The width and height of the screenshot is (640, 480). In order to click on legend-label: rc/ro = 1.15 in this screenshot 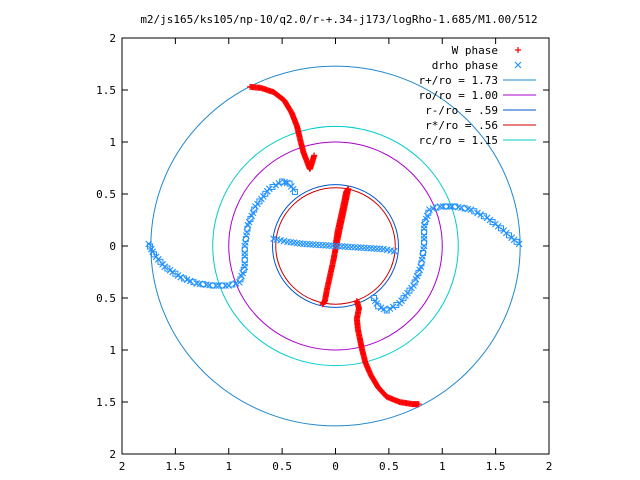, I will do `click(458, 140)`.